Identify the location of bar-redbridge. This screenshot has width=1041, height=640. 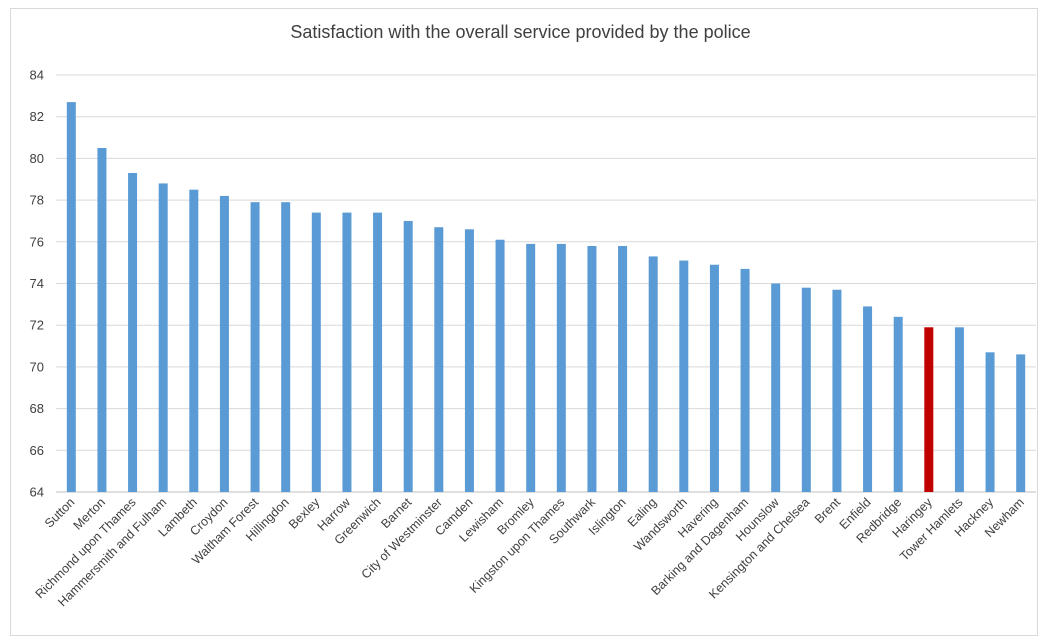
(898, 404).